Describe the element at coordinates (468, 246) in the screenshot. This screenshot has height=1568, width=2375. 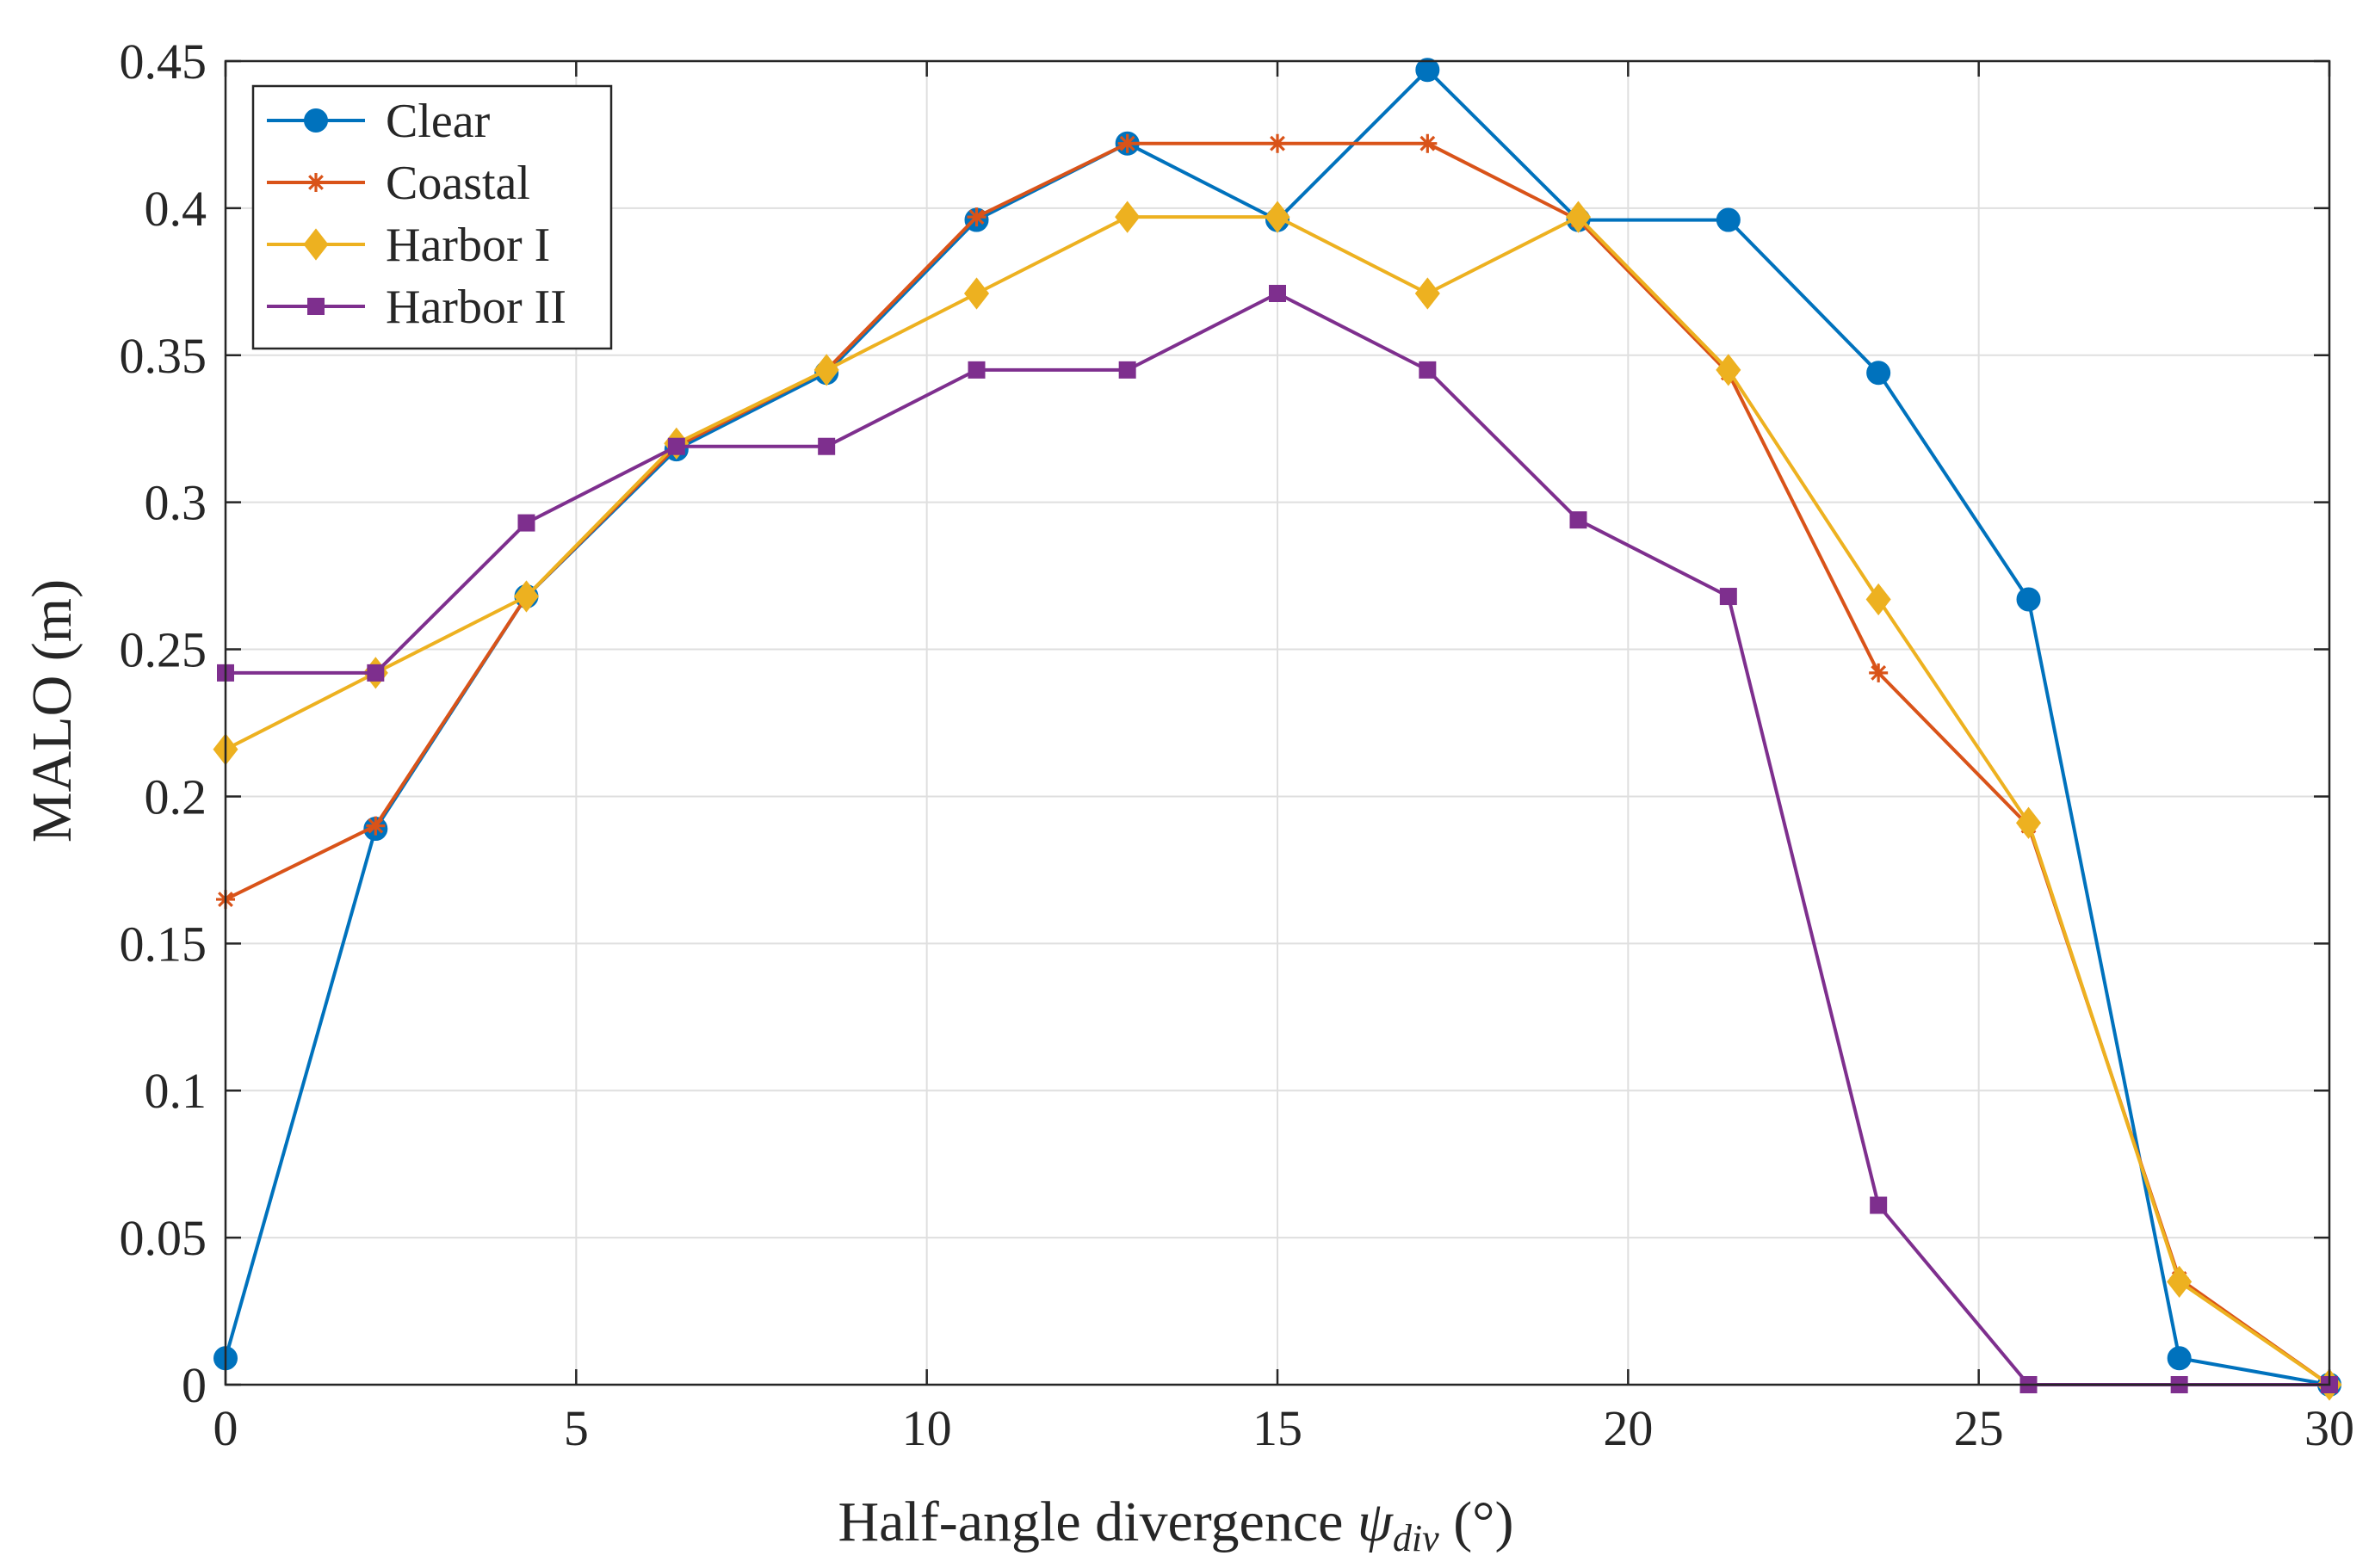
I see `legend-label-harbor-i: Harbor I` at that location.